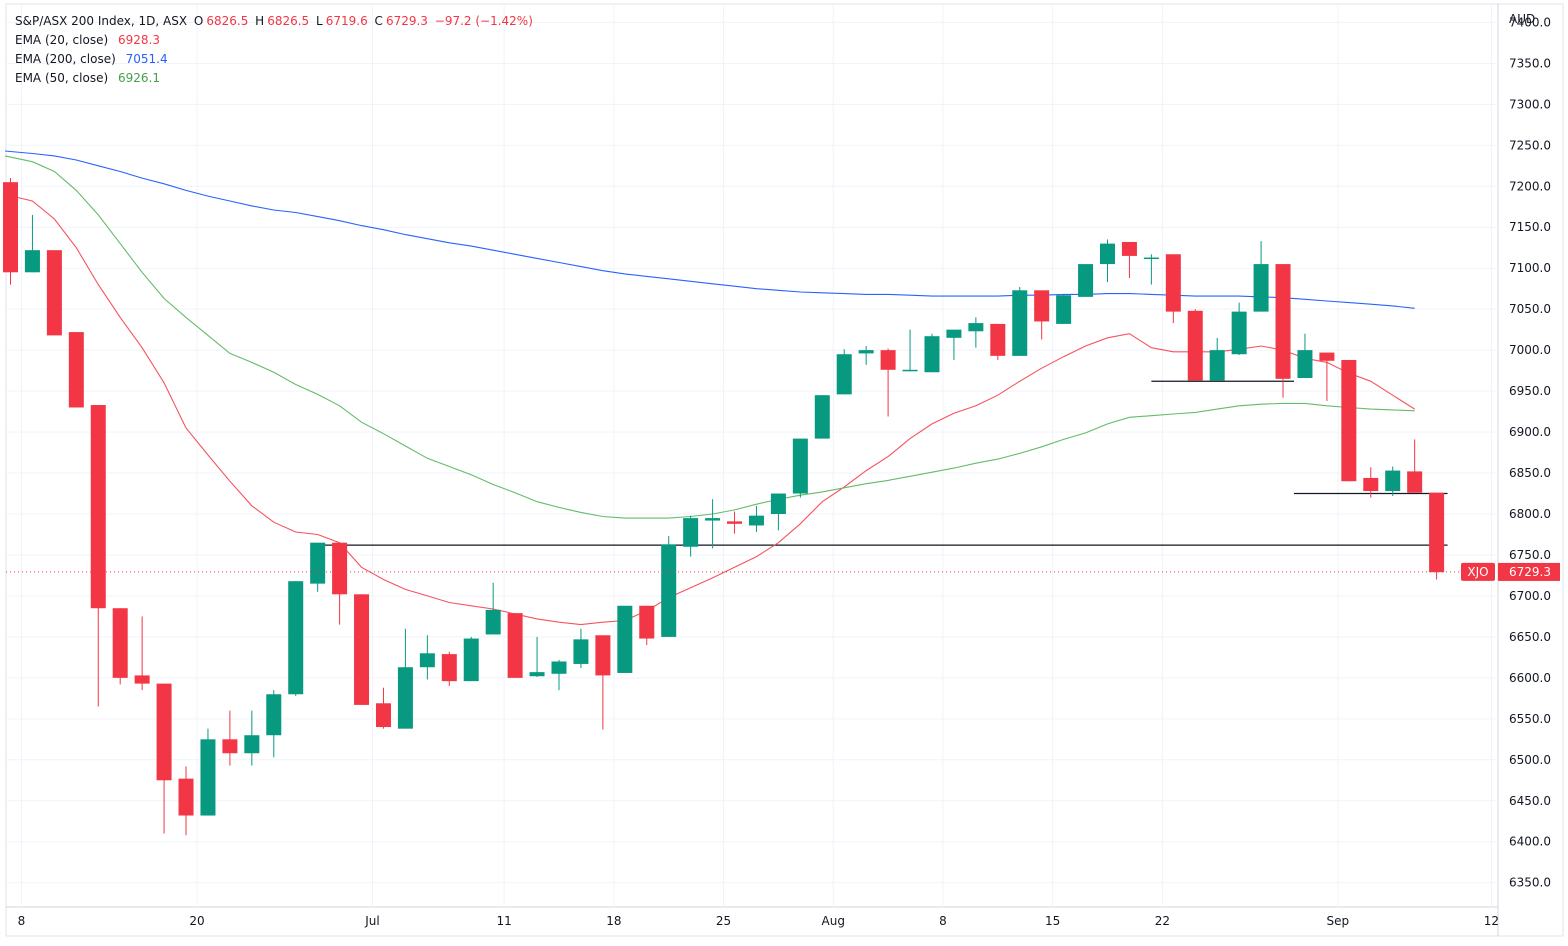 Image resolution: width=1568 pixels, height=946 pixels. Describe the element at coordinates (1530, 678) in the screenshot. I see `y-tick-label: 6600.0` at that location.